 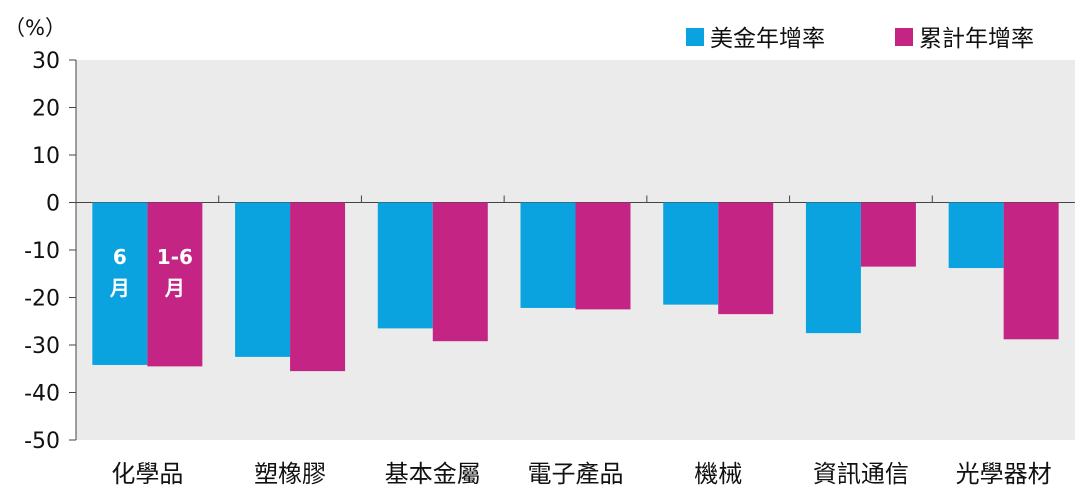 What do you see at coordinates (860, 39) in the screenshot?
I see `legend: 美金年增率 累計年增率` at bounding box center [860, 39].